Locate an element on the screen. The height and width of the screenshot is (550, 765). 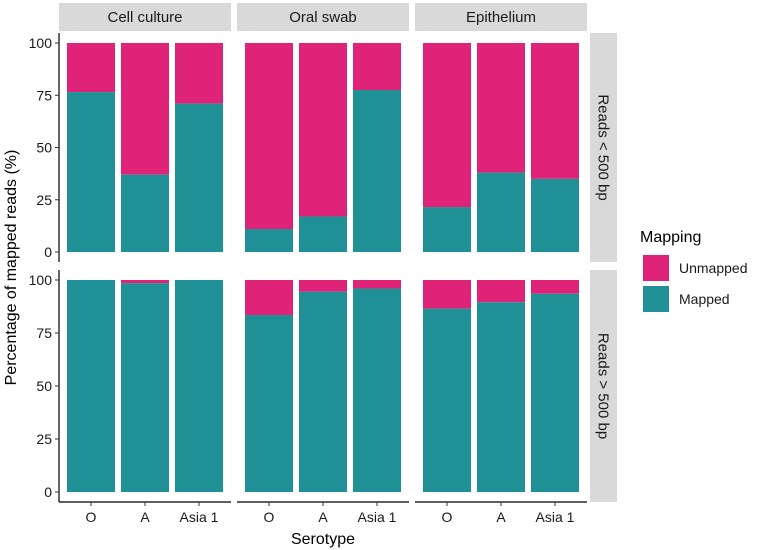
facet-strip-label: Cell culture is located at coordinates (144, 17).